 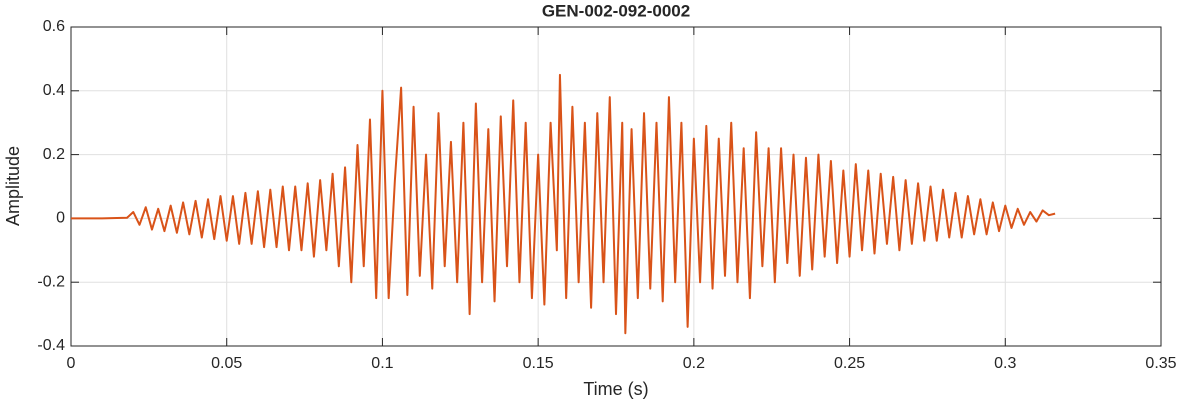 What do you see at coordinates (226, 363) in the screenshot?
I see `x-tick-label: 0.05` at bounding box center [226, 363].